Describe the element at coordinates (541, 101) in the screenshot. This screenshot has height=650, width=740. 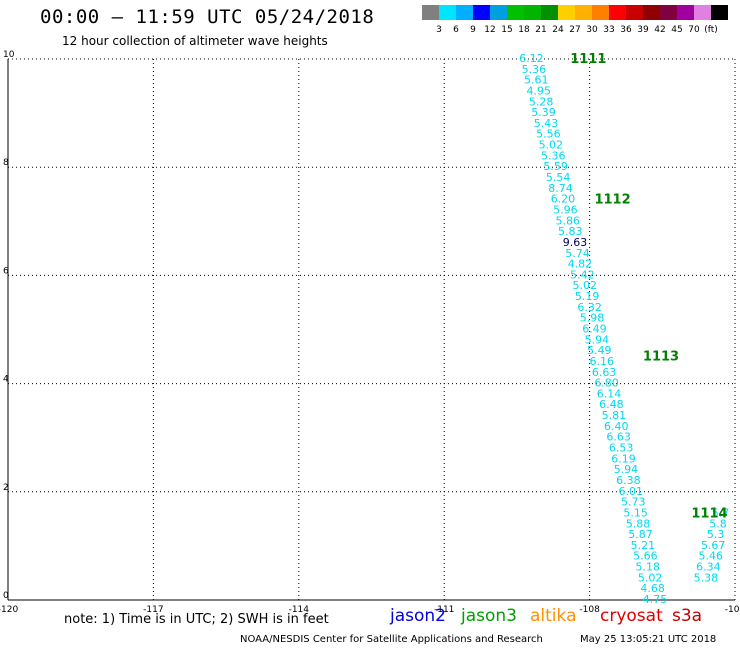
I see `swh-value-label: 5.28` at that location.